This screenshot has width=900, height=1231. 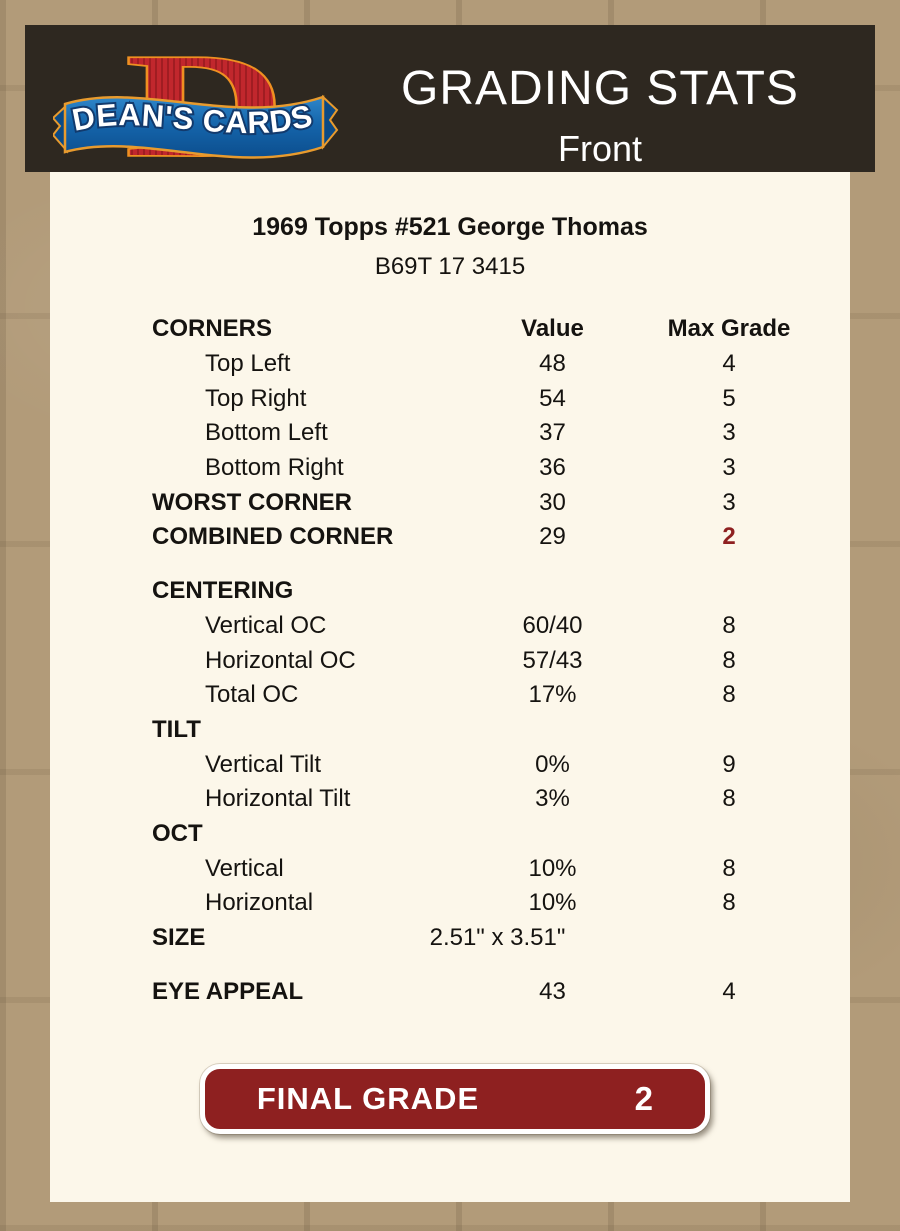 What do you see at coordinates (368, 1098) in the screenshot?
I see `final-grade-label: FINAL GRADE` at bounding box center [368, 1098].